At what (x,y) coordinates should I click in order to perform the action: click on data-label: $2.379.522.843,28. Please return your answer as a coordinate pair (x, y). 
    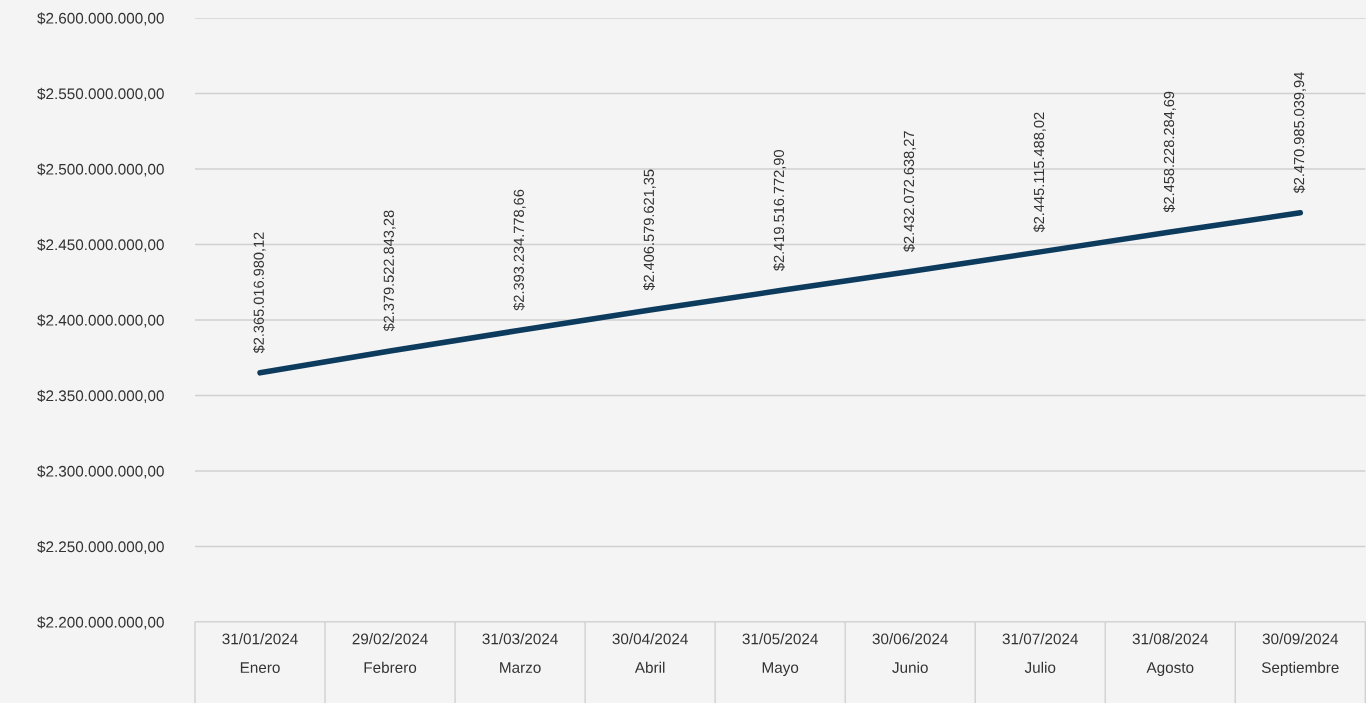
    Looking at the image, I should click on (389, 271).